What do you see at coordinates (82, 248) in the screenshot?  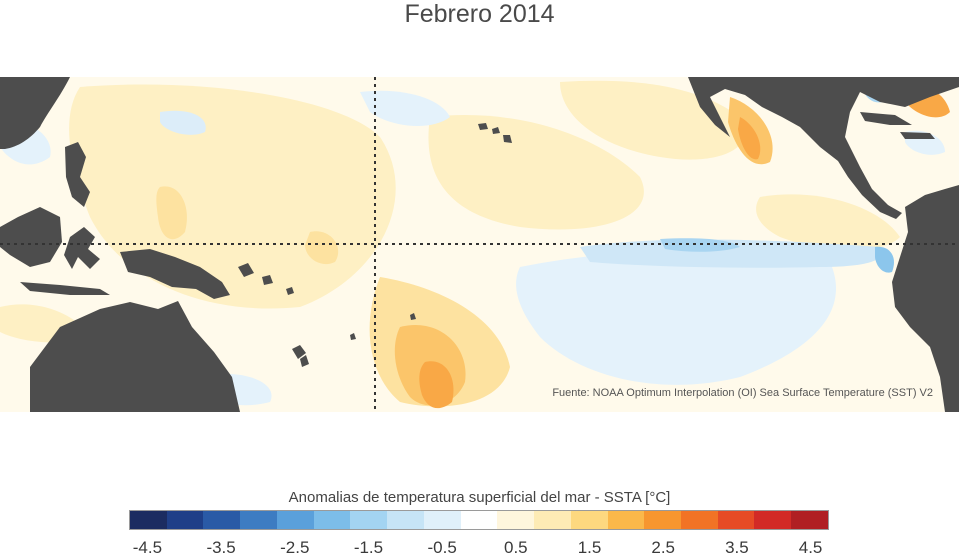 I see `sulawesi` at bounding box center [82, 248].